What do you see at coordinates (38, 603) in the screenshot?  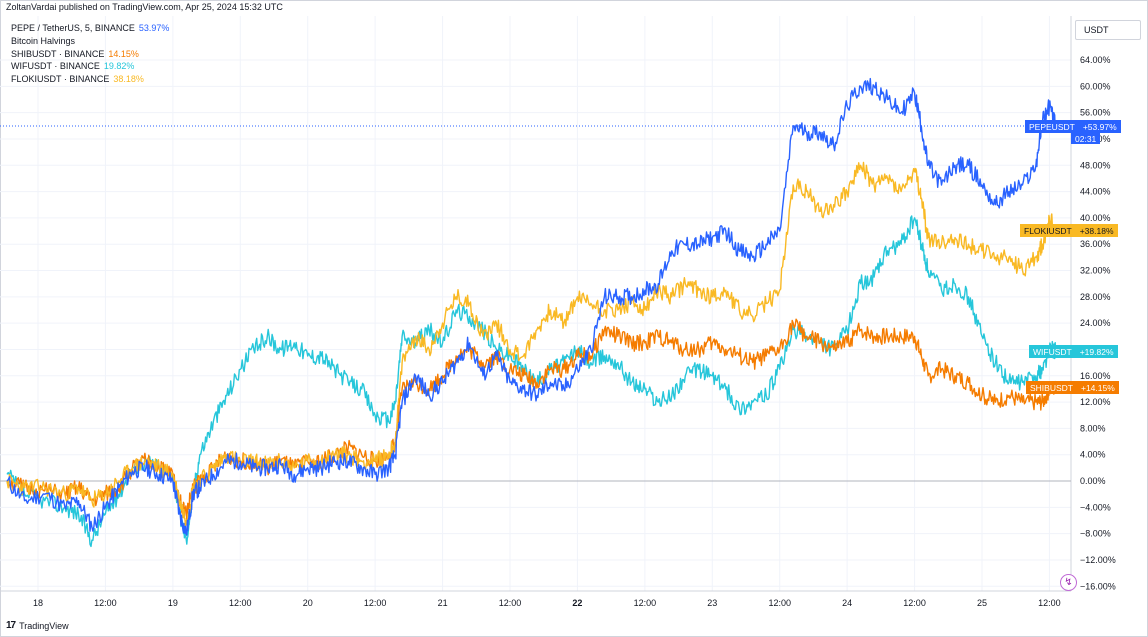 I see `x-tick-label: 18` at bounding box center [38, 603].